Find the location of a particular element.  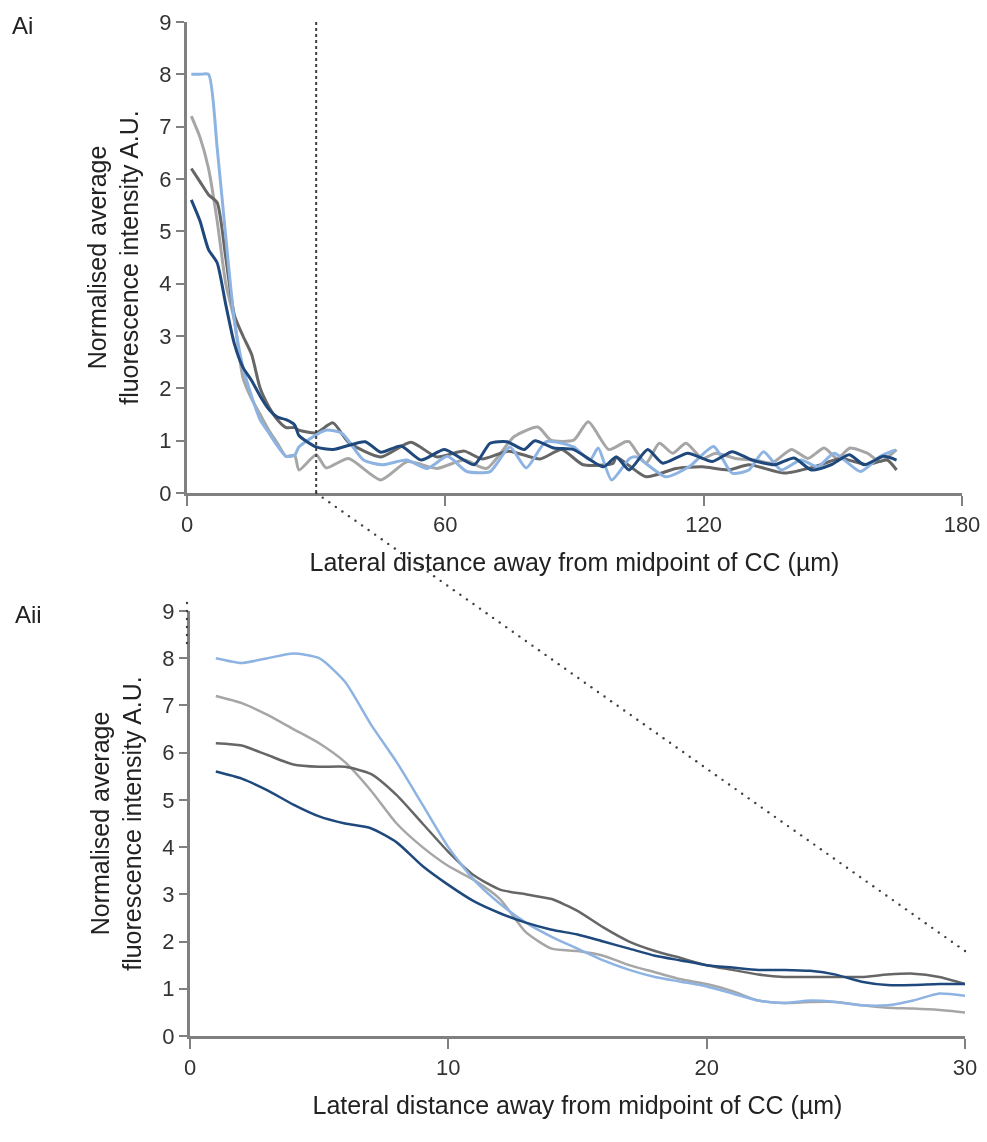

x-tick-label: 30 is located at coordinates (965, 1068).